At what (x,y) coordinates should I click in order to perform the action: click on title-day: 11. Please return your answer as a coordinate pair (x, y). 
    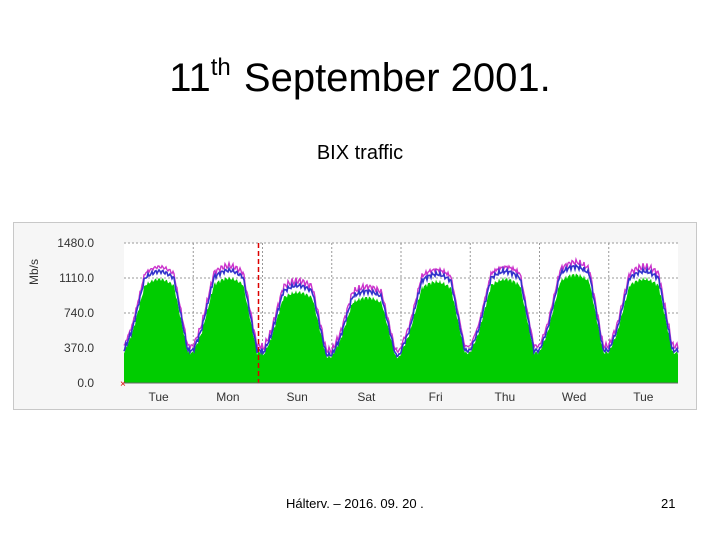
    Looking at the image, I should click on (190, 78).